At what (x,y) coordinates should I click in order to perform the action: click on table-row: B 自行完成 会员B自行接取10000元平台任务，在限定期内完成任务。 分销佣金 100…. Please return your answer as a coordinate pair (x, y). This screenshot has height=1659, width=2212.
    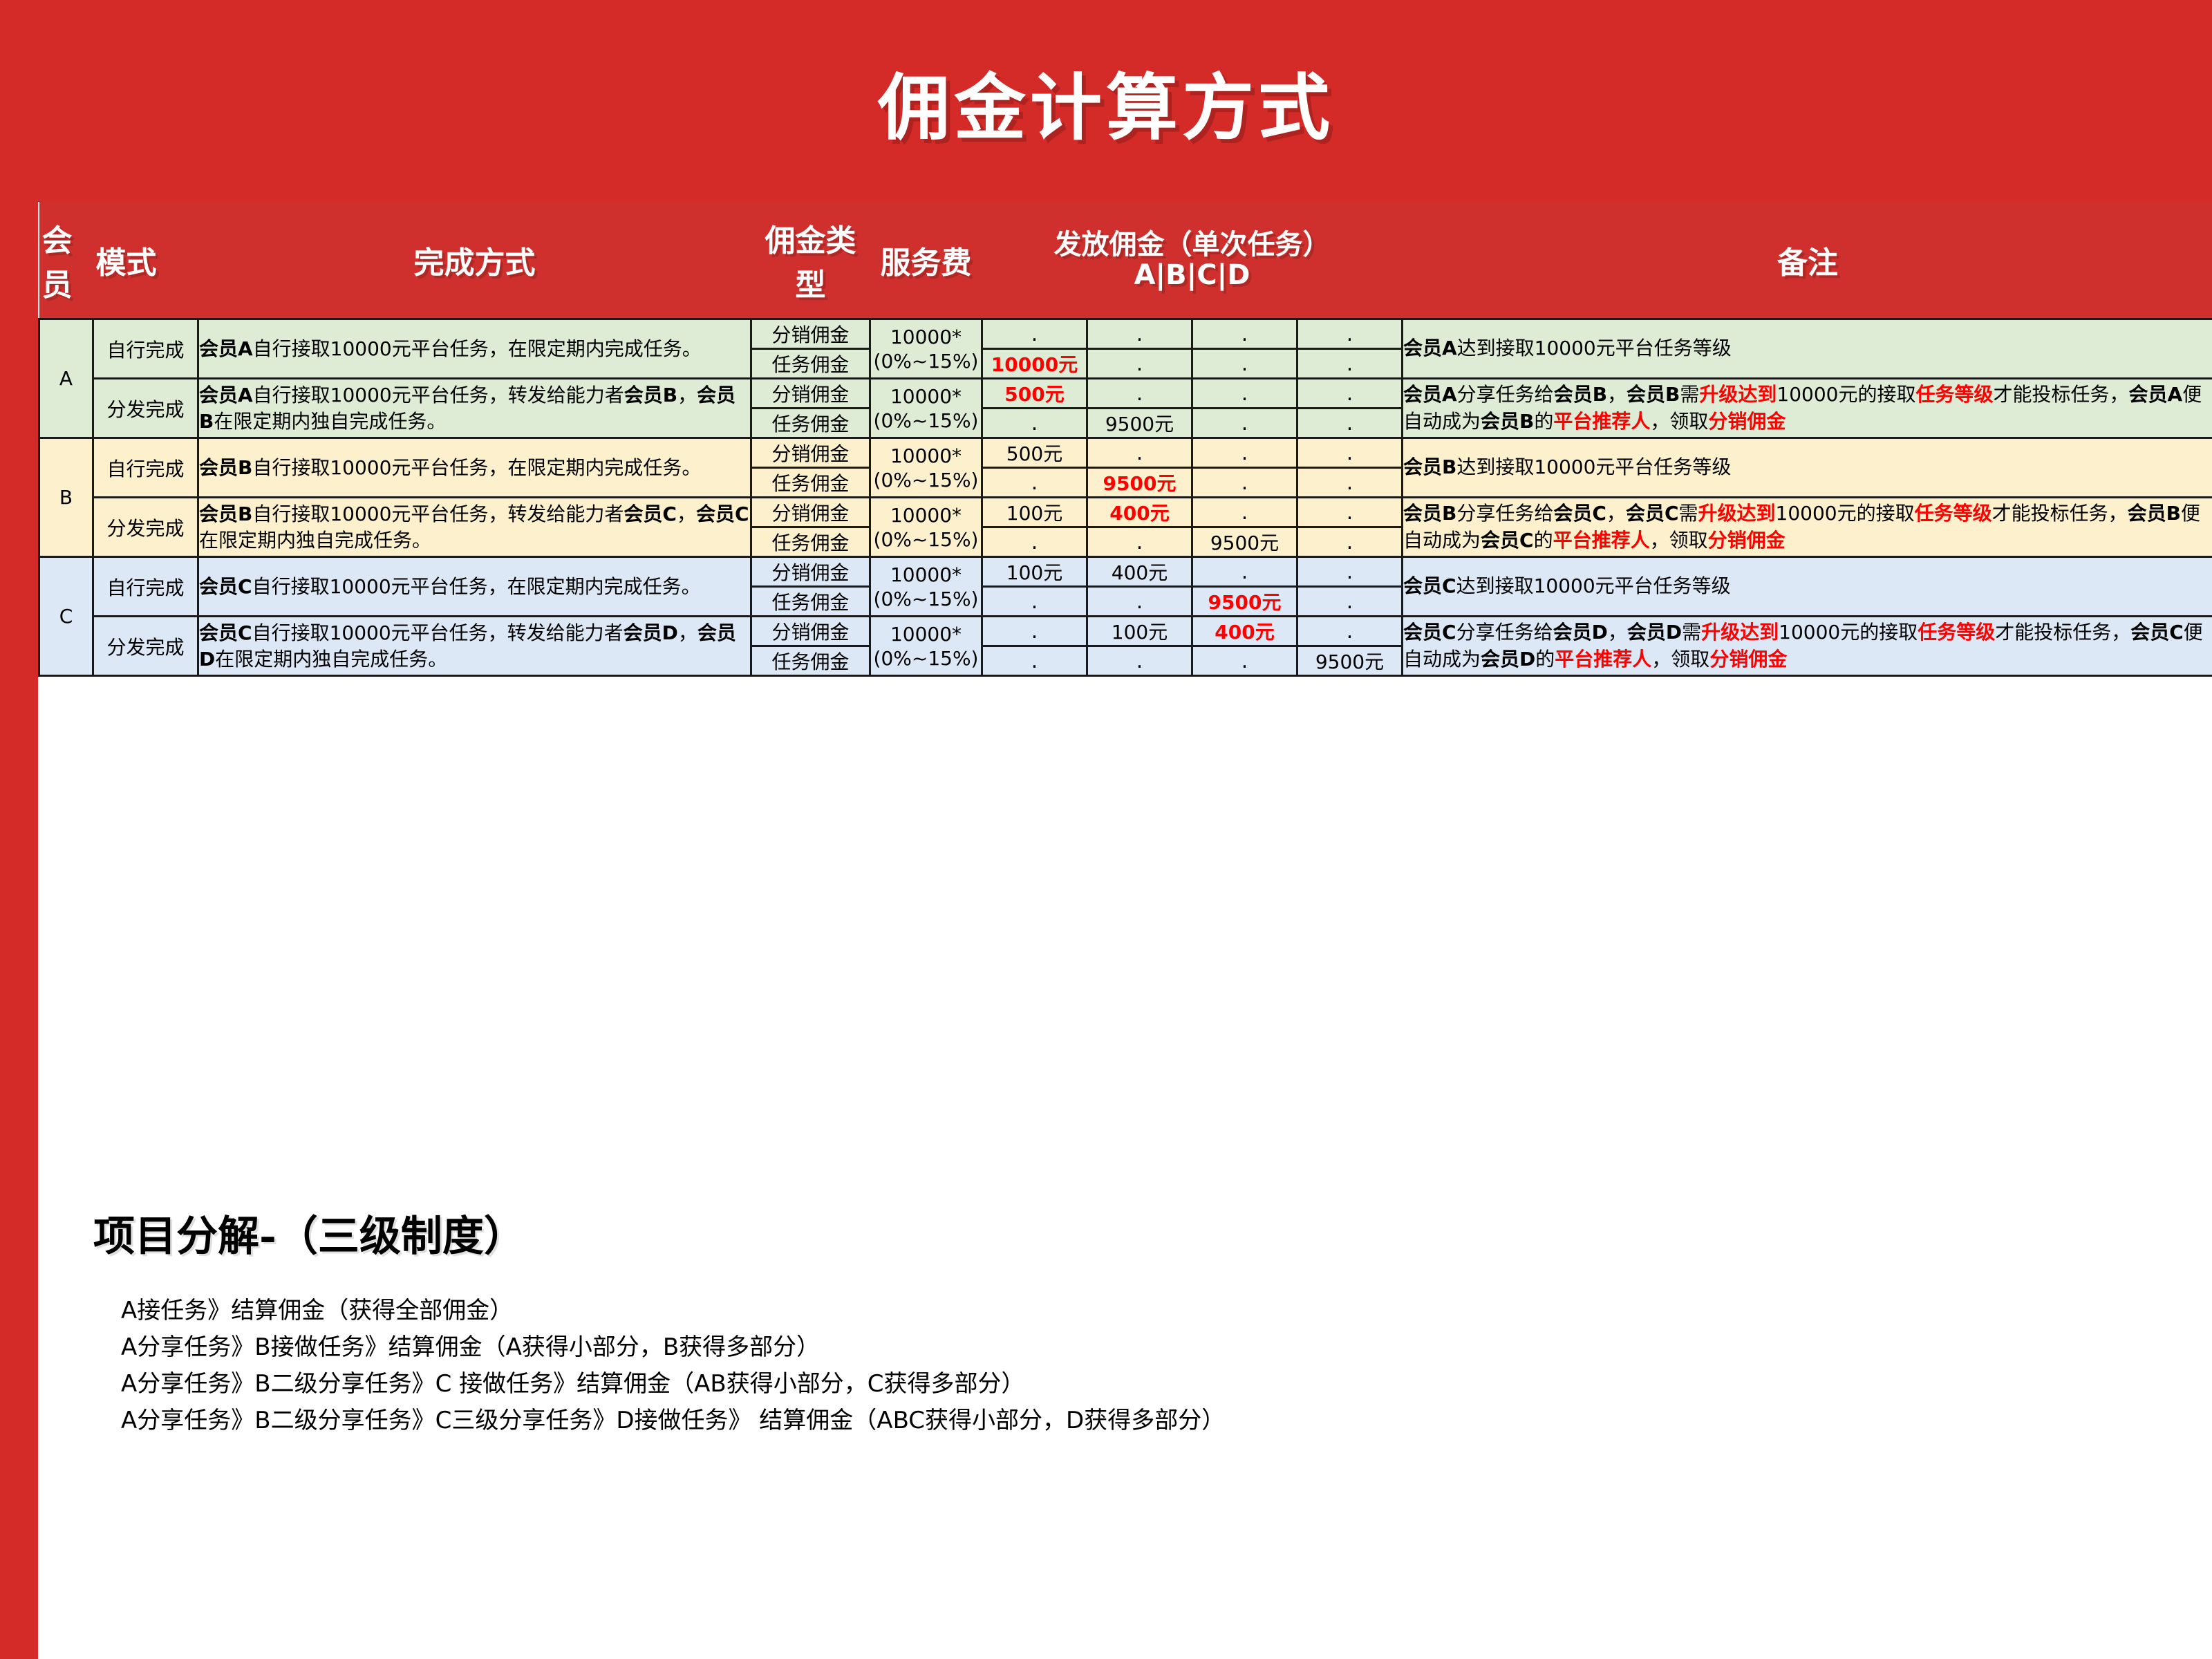
    Looking at the image, I should click on (1125, 497).